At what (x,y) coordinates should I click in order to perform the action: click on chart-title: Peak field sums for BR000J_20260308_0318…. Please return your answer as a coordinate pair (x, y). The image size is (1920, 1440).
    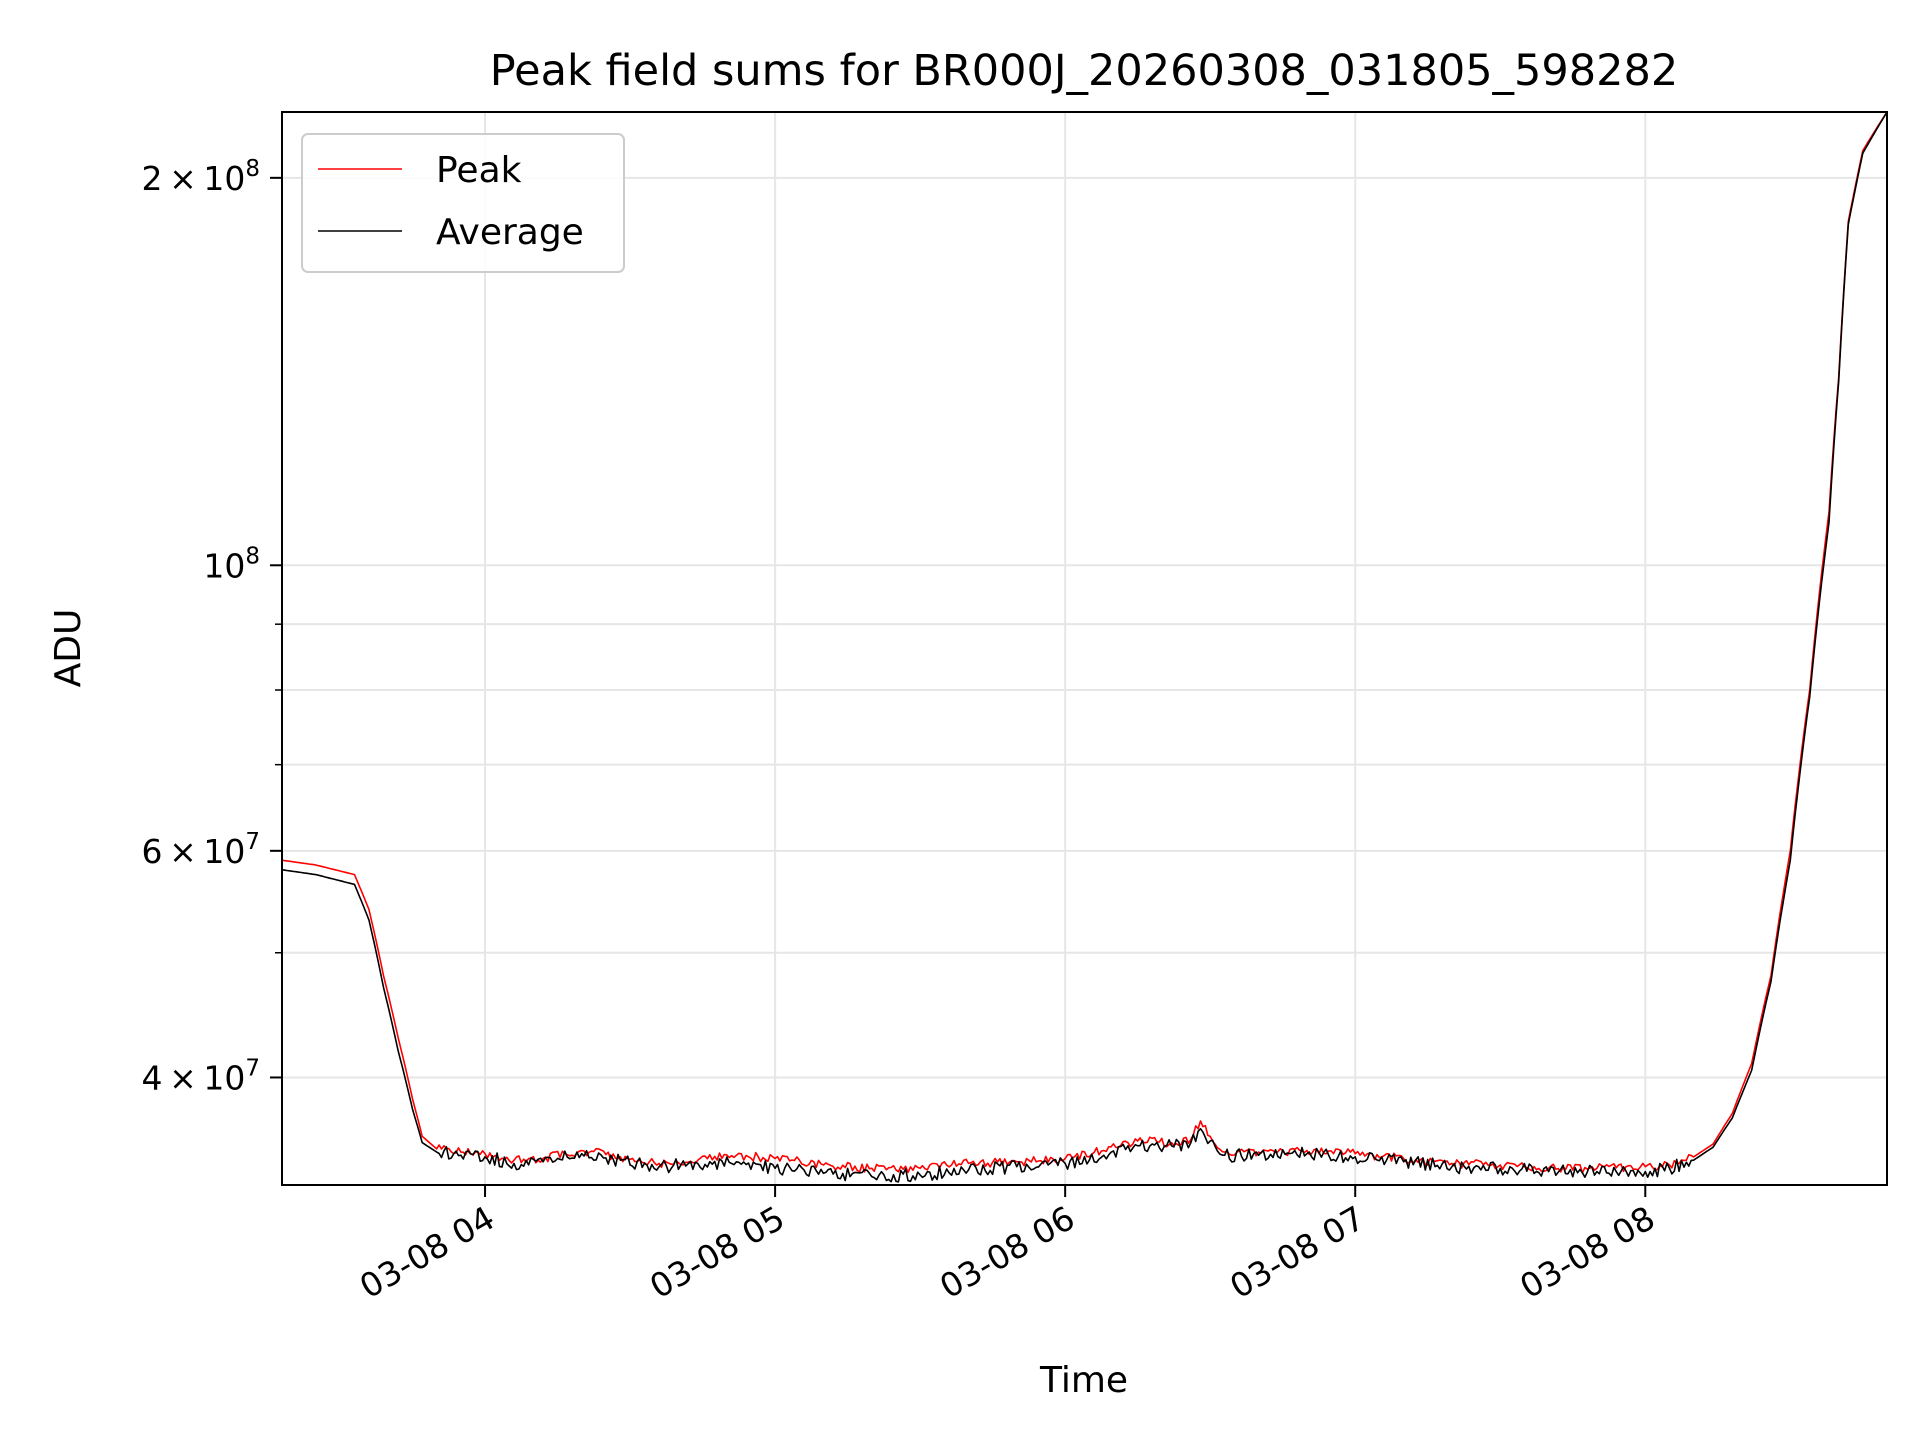
    Looking at the image, I should click on (1084, 71).